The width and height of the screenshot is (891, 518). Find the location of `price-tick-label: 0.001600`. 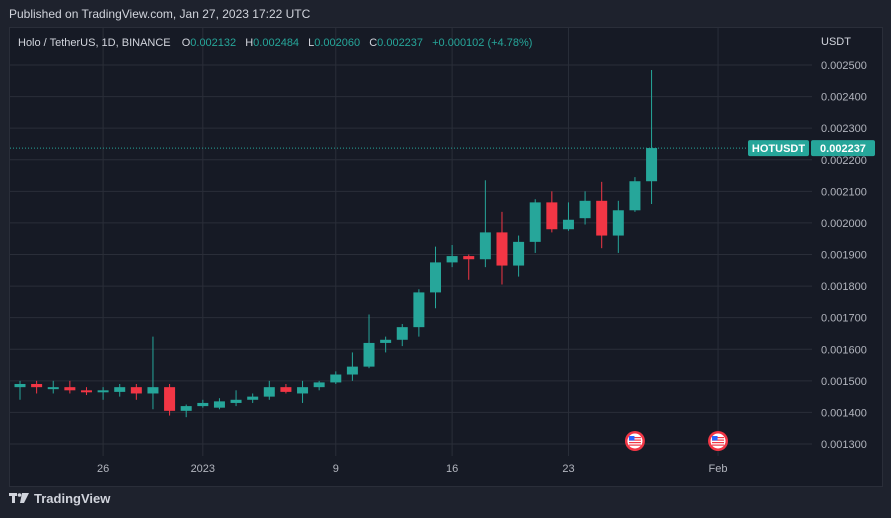

price-tick-label: 0.001600 is located at coordinates (844, 350).